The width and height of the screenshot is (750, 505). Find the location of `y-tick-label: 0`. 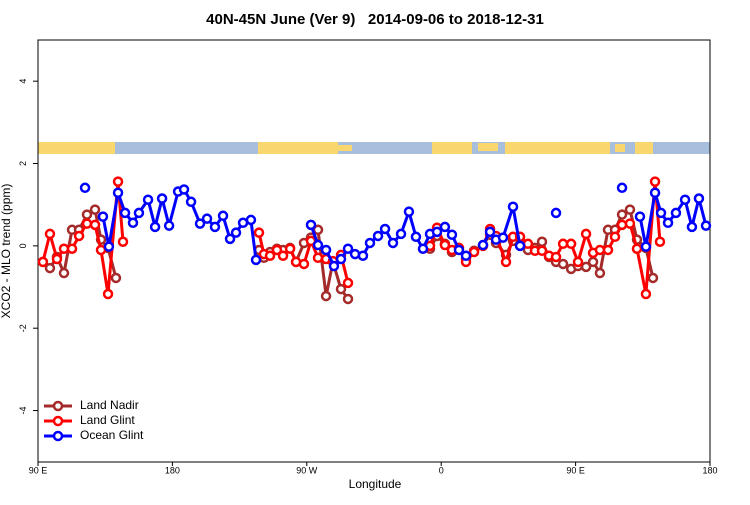

y-tick-label: 0 is located at coordinates (23, 245).